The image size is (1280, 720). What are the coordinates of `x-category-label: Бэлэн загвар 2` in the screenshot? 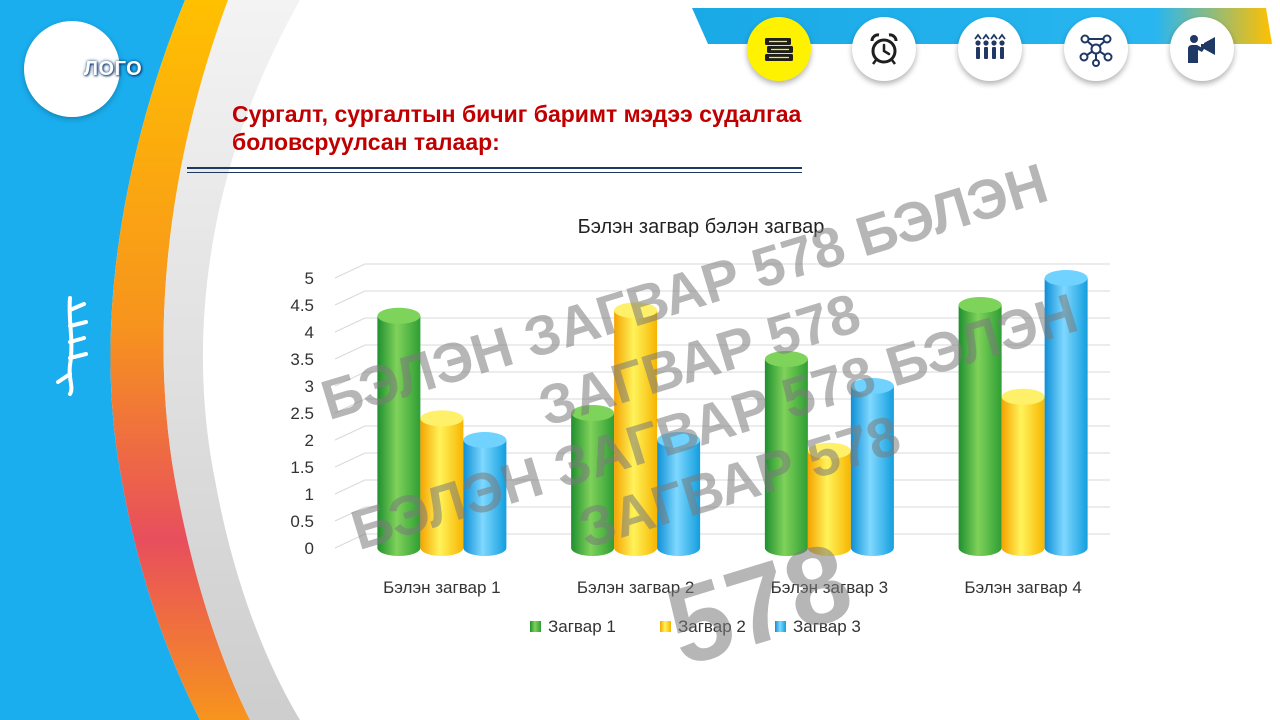 It's located at (636, 587).